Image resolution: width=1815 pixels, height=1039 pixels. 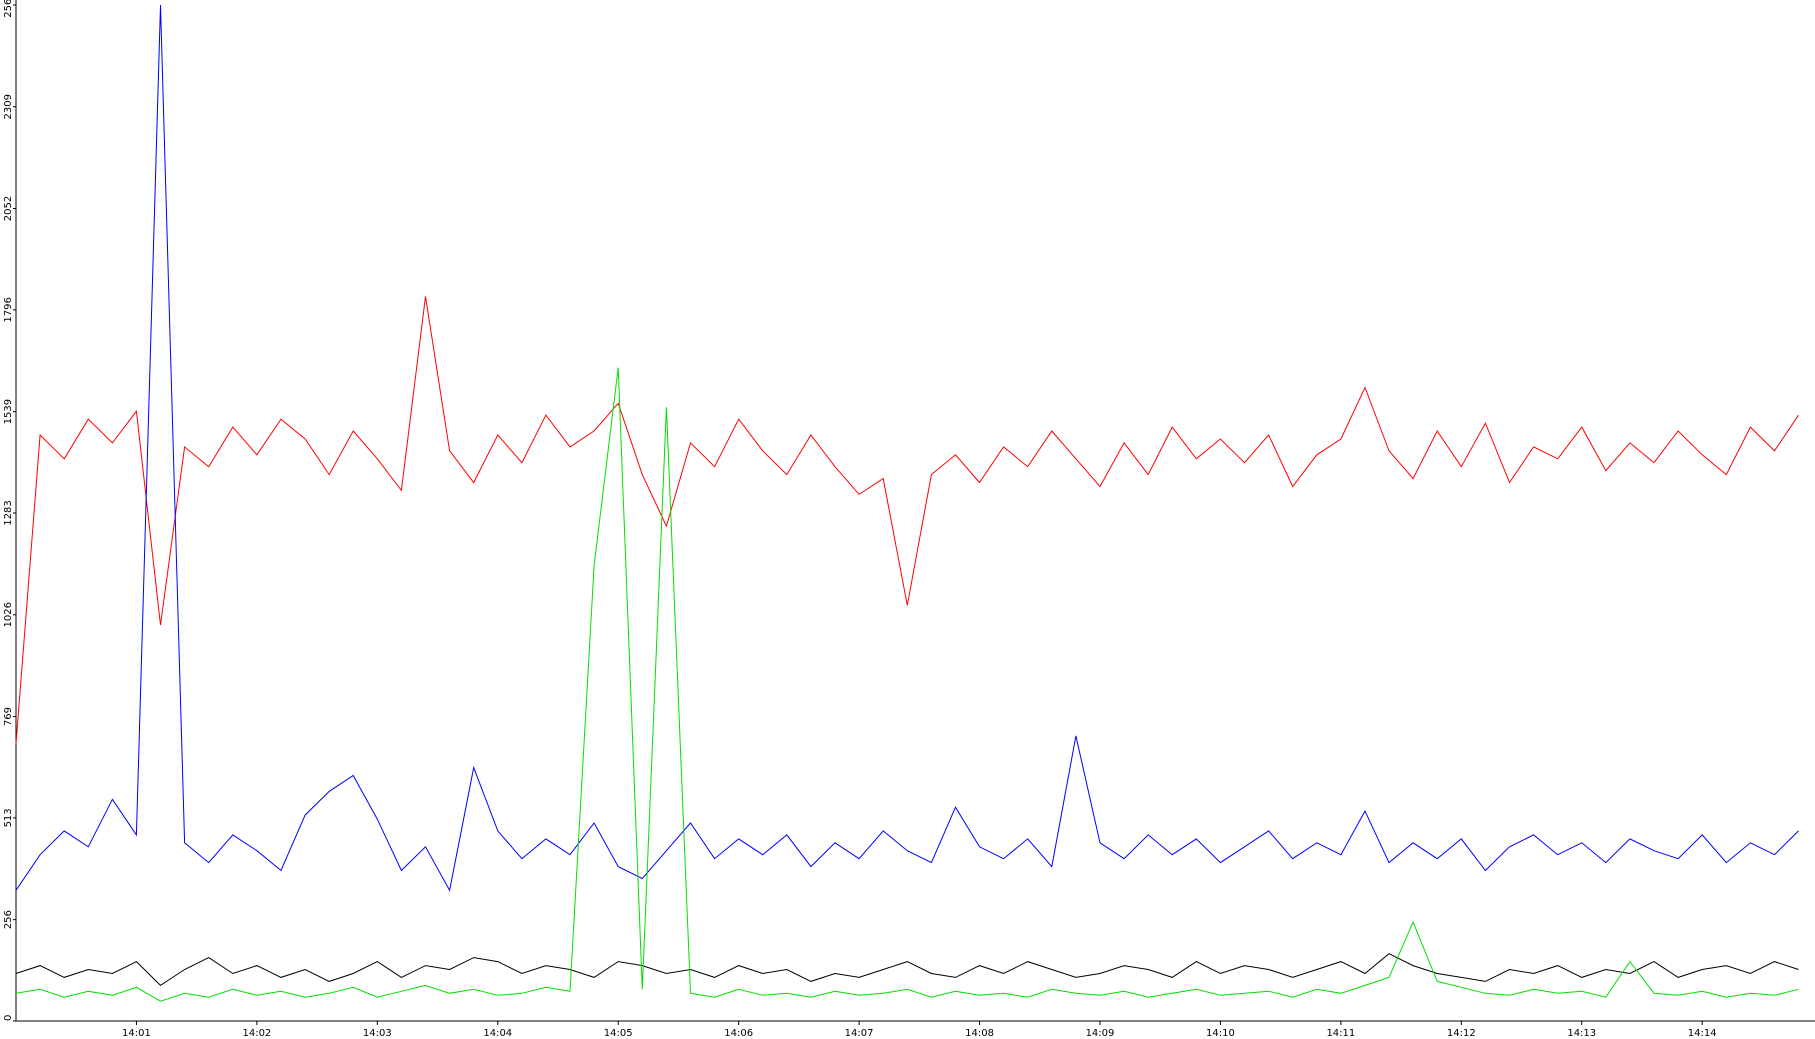 I want to click on x-tick-label: 14:13, so click(x=1581, y=1033).